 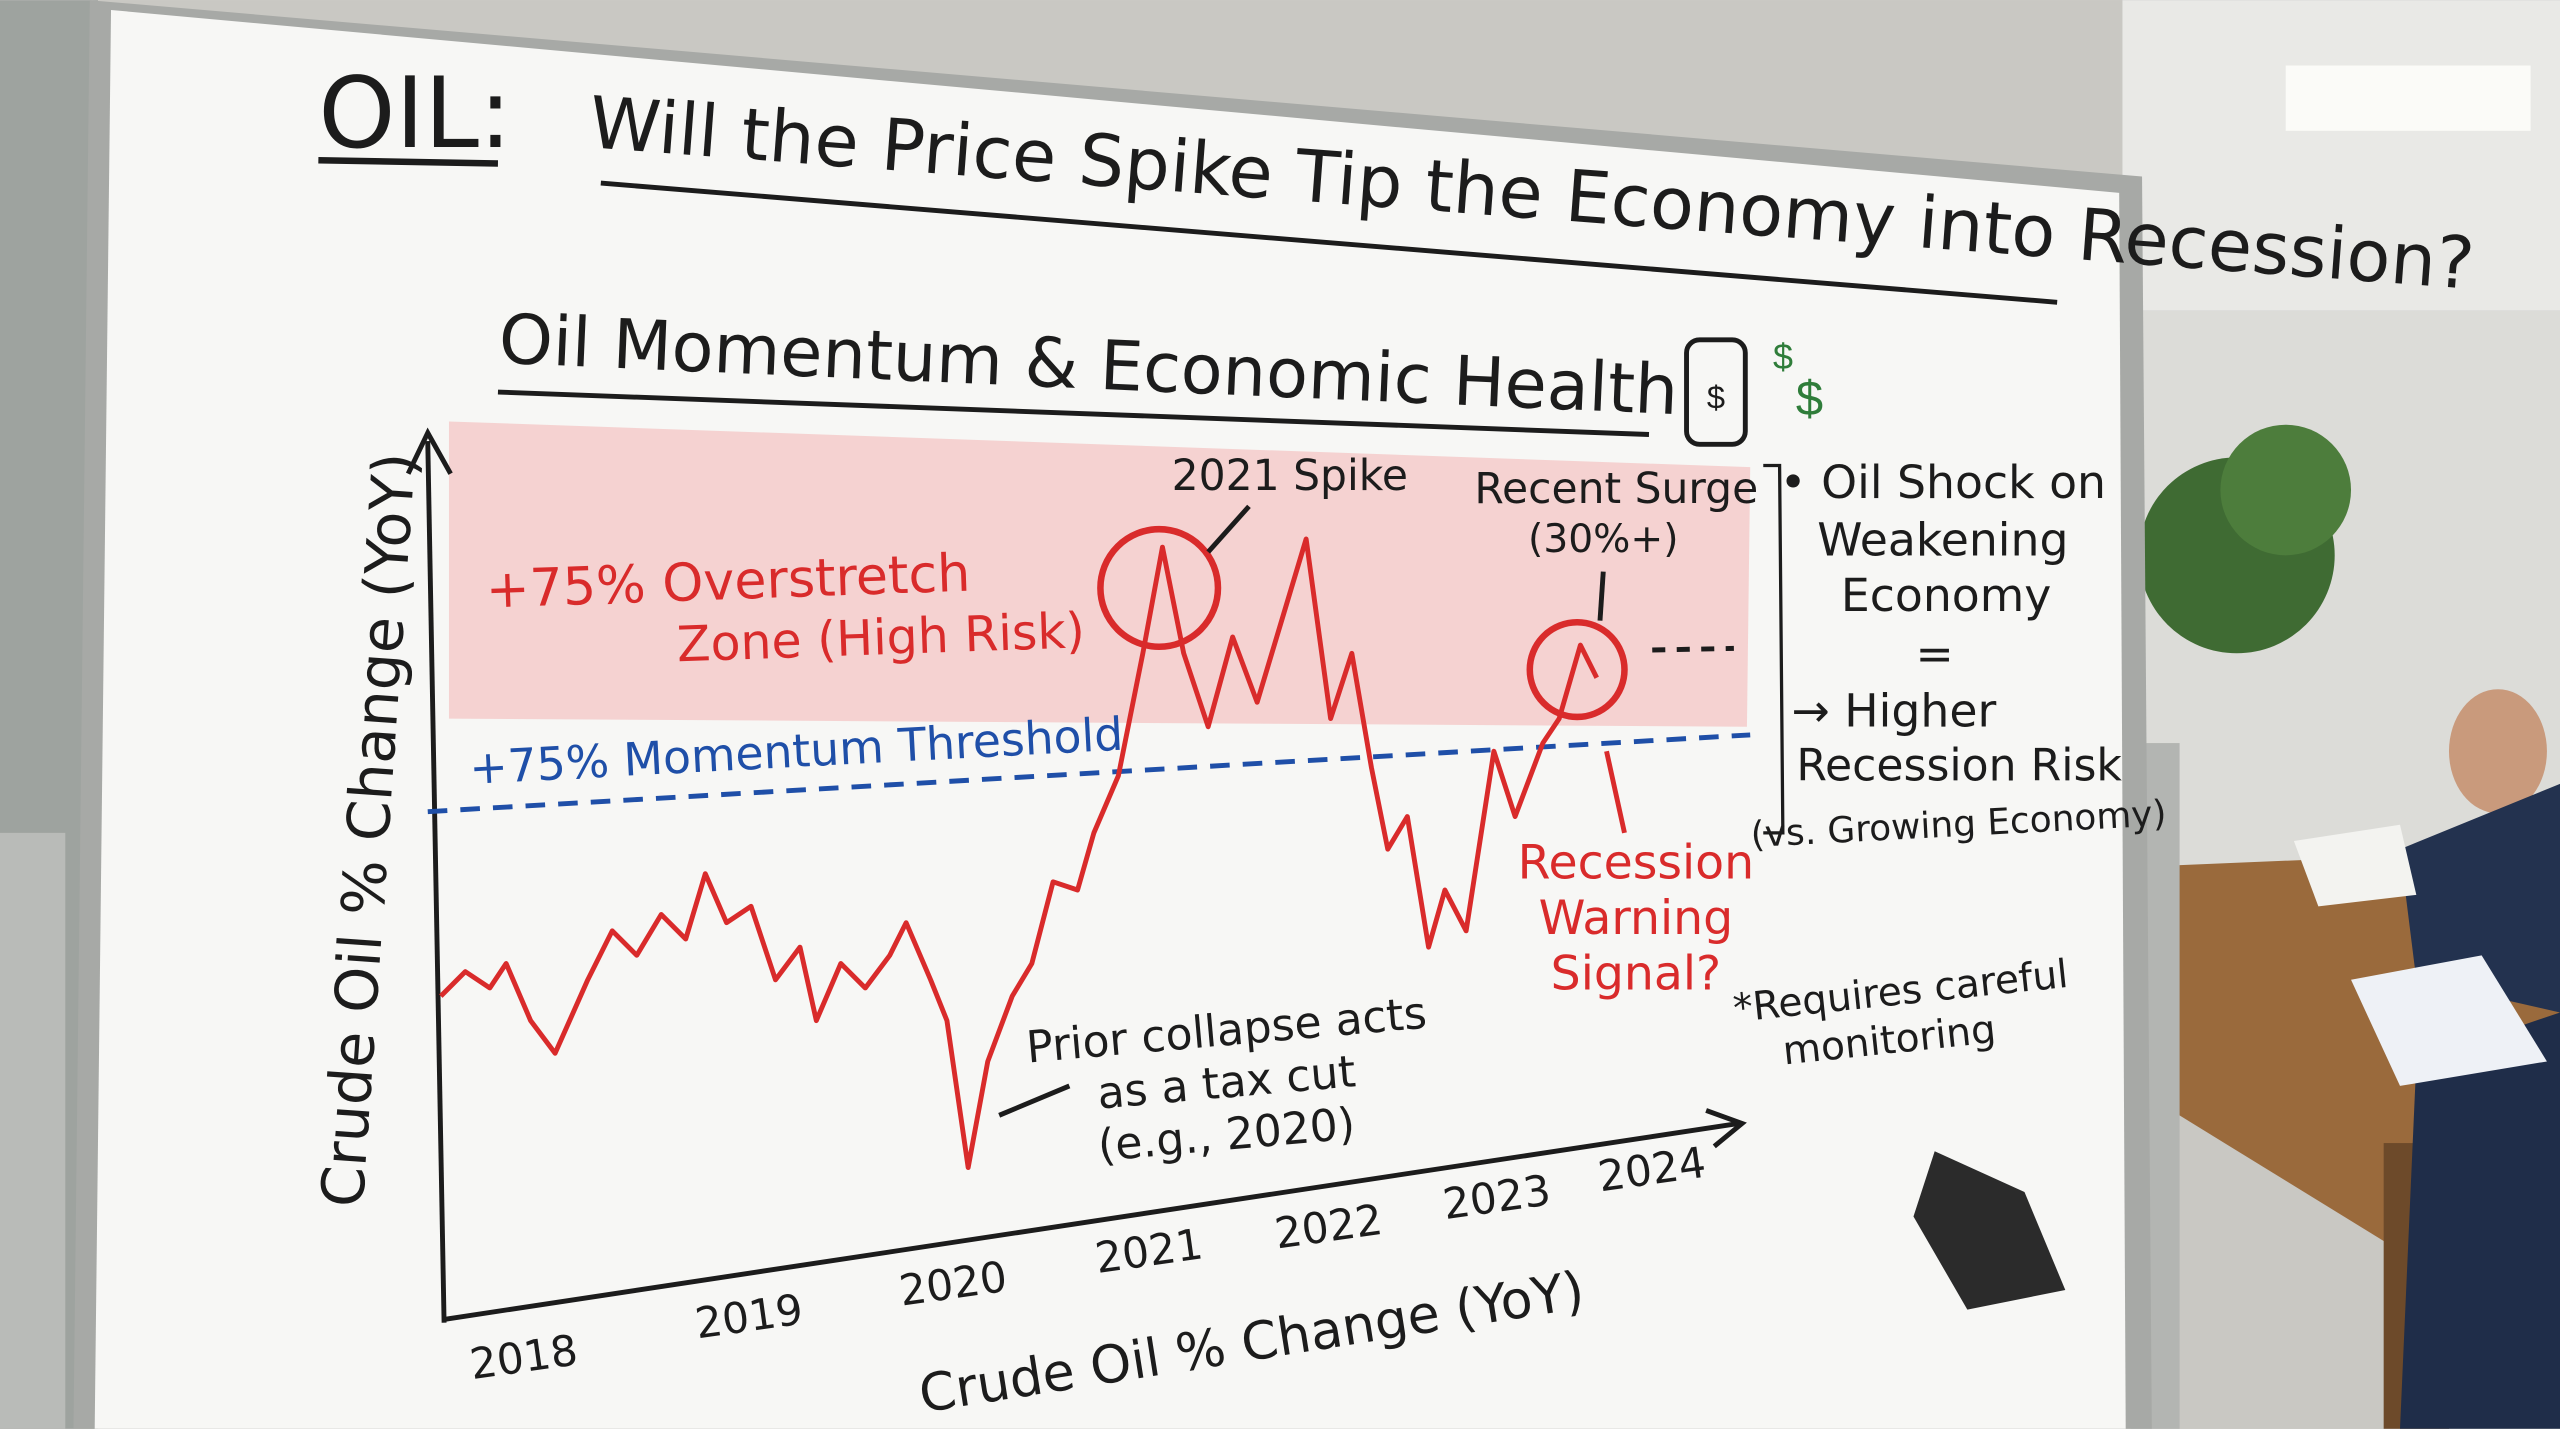 What do you see at coordinates (1603, 539) in the screenshot?
I see `annotation: (30%+)` at bounding box center [1603, 539].